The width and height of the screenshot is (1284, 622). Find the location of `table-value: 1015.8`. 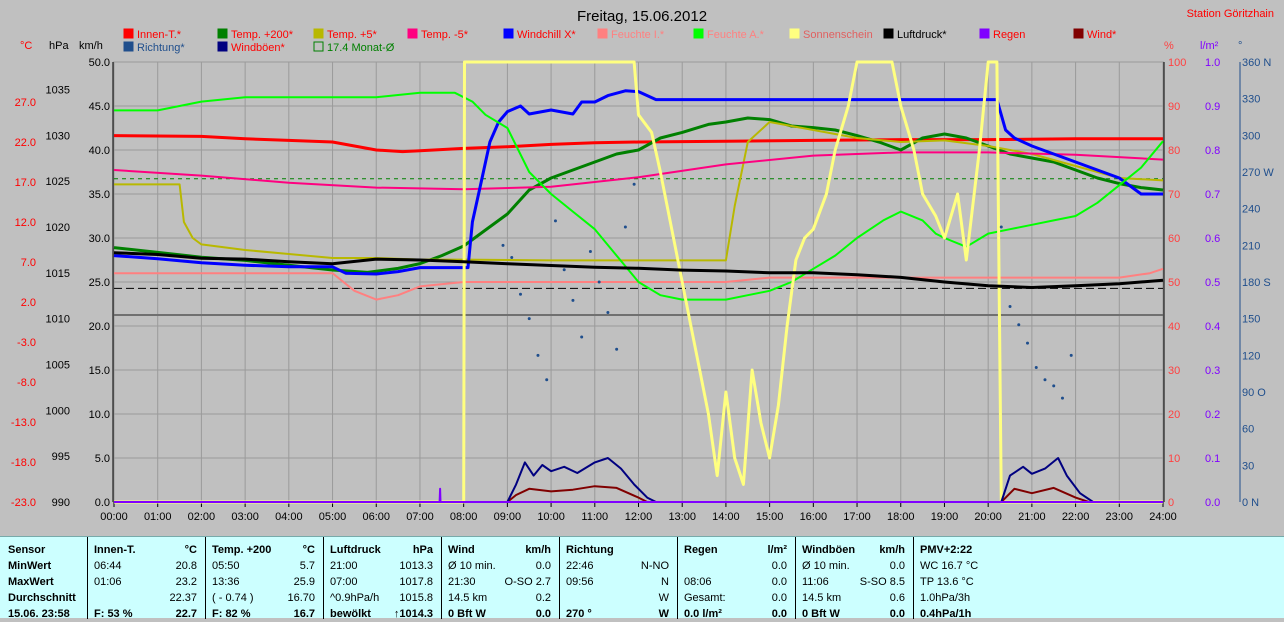

table-value: 1015.8 is located at coordinates (416, 598).